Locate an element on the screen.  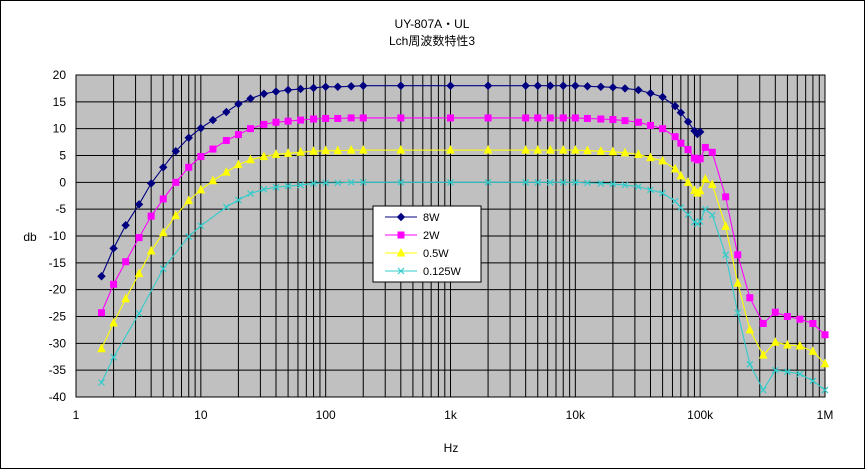
y-tick-label: 5 is located at coordinates (62, 156).